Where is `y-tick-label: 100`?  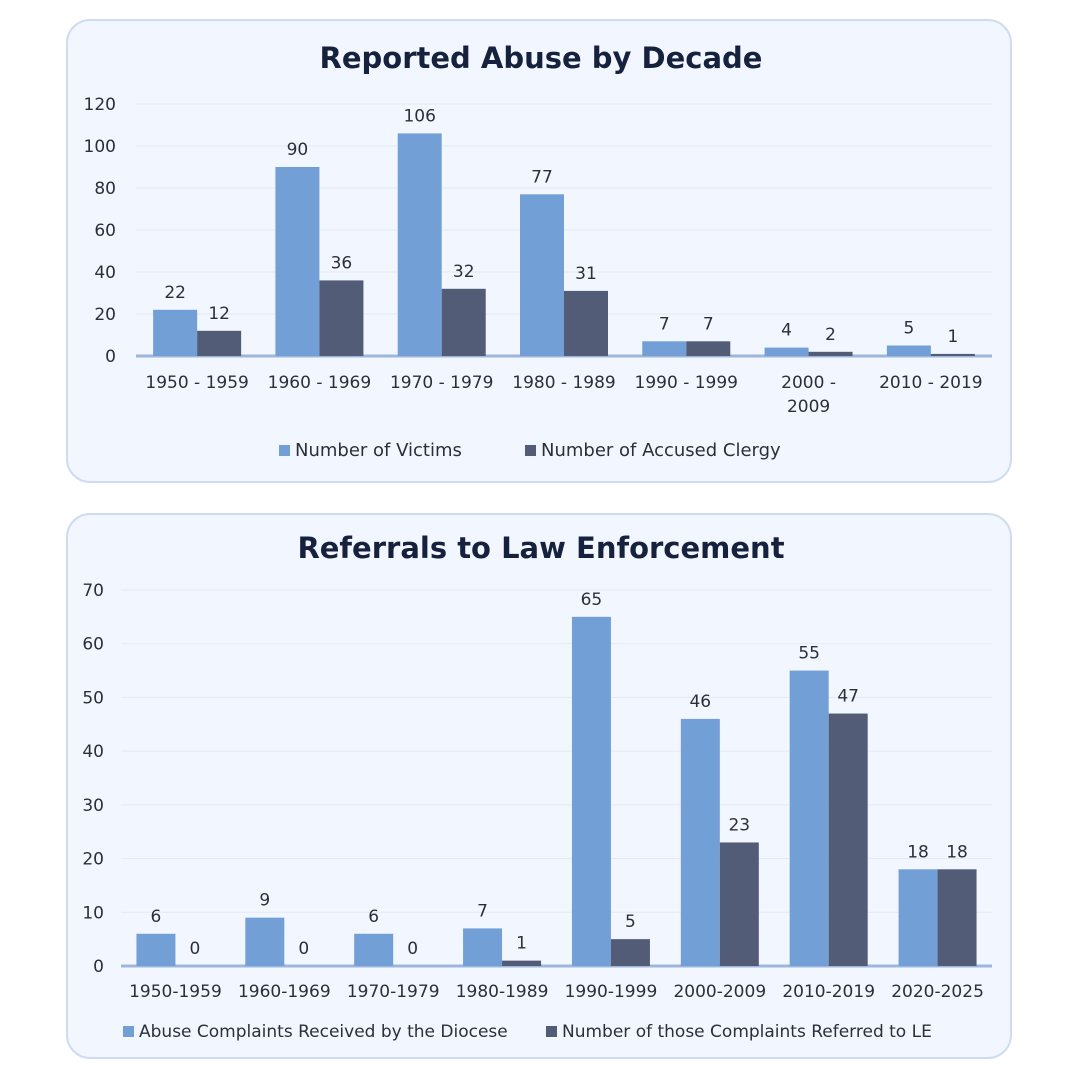 y-tick-label: 100 is located at coordinates (100, 147).